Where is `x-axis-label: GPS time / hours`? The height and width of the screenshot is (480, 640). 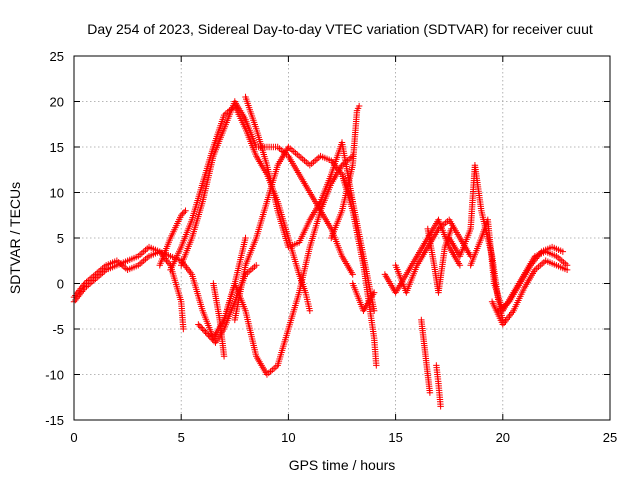 x-axis-label: GPS time / hours is located at coordinates (342, 465).